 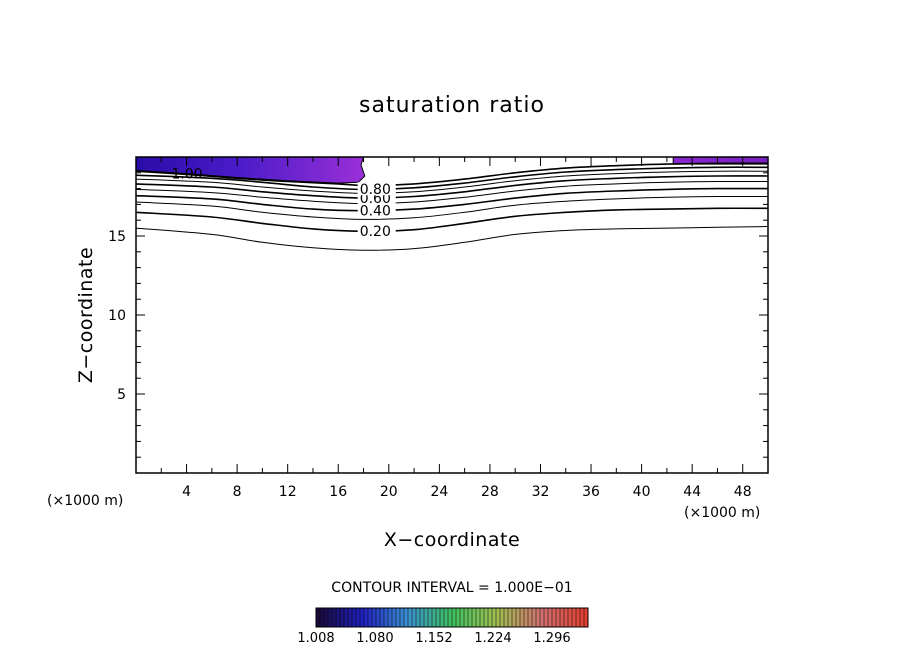 I want to click on x-tick-label: 48, so click(x=743, y=492).